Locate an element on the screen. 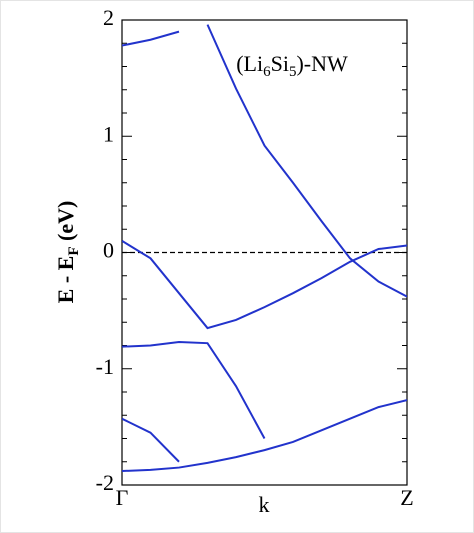  y-axis-label: E - EF (eV) is located at coordinates (67, 252).